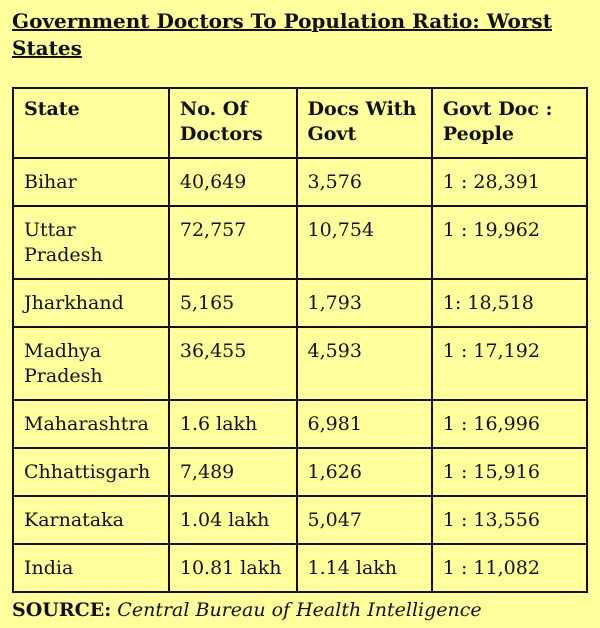  Describe the element at coordinates (62, 610) in the screenshot. I see `source-label: SOURCE:` at that location.